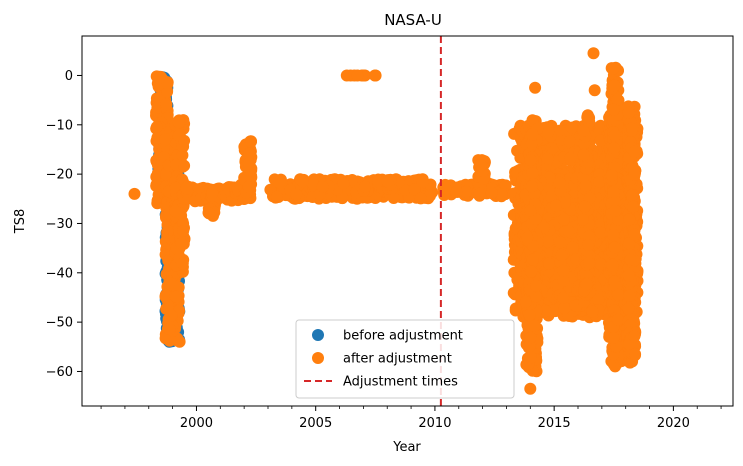 This screenshot has height=466, width=743. What do you see at coordinates (413, 20) in the screenshot?
I see `chart-title: NASA-U` at bounding box center [413, 20].